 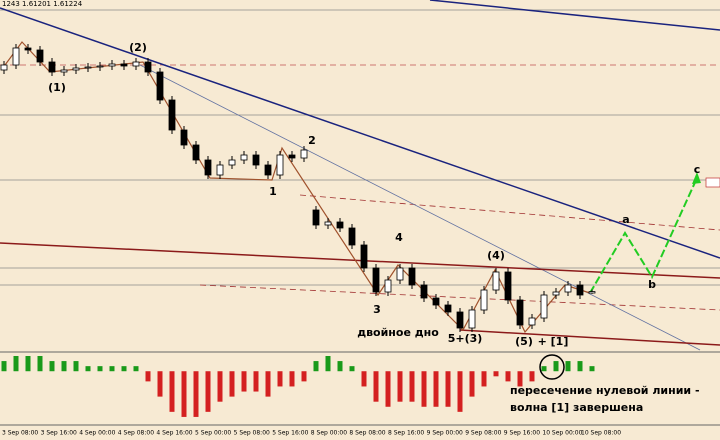 What do you see at coordinates (57, 87) in the screenshot?
I see `annotation: (1)` at bounding box center [57, 87].